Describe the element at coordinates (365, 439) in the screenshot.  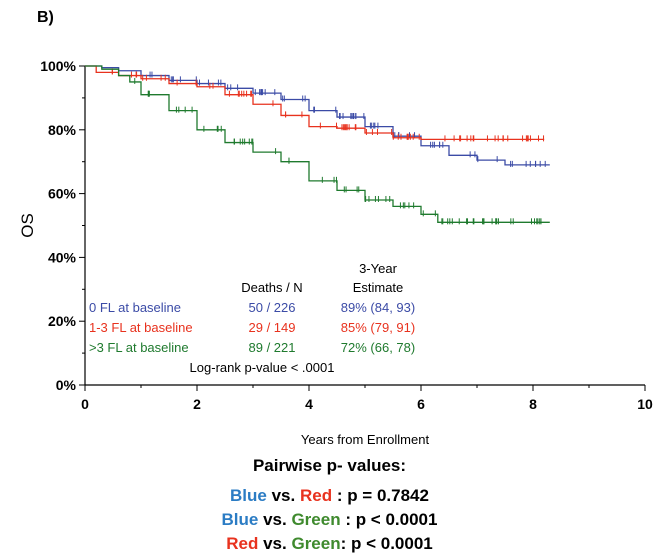
I see `x-axis-label: Years from Enrollment` at that location.